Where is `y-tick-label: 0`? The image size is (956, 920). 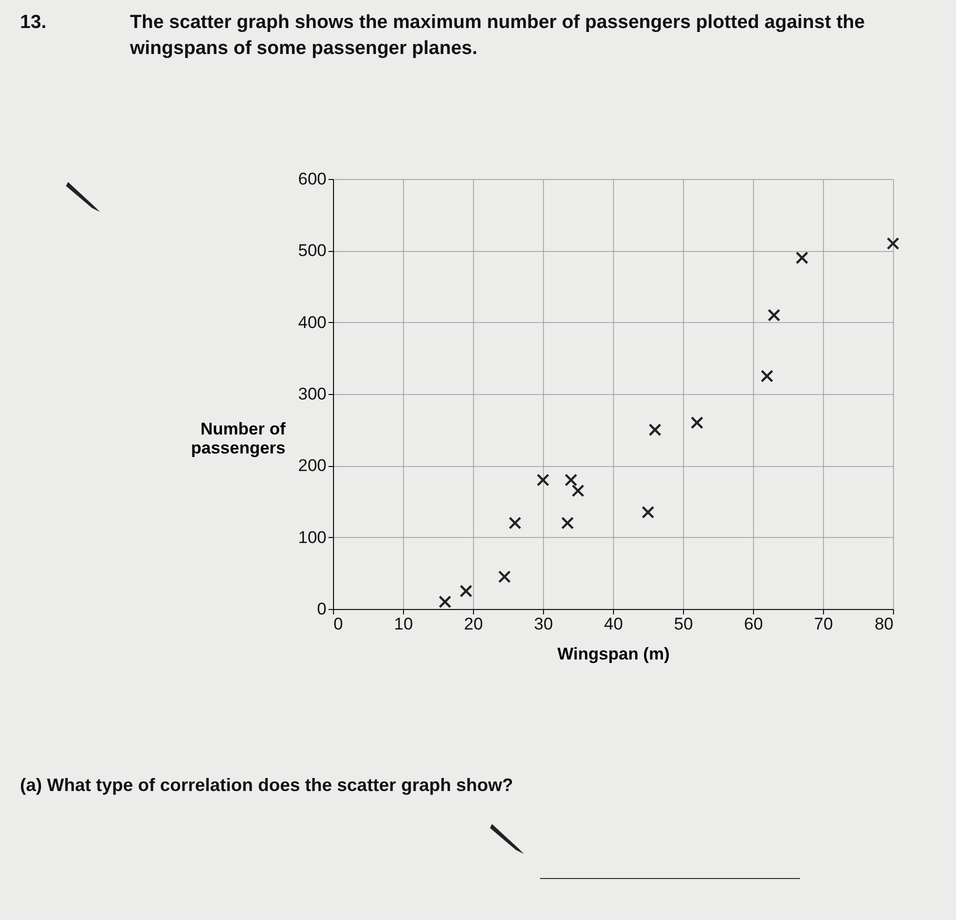
y-tick-label: 0 is located at coordinates (321, 609).